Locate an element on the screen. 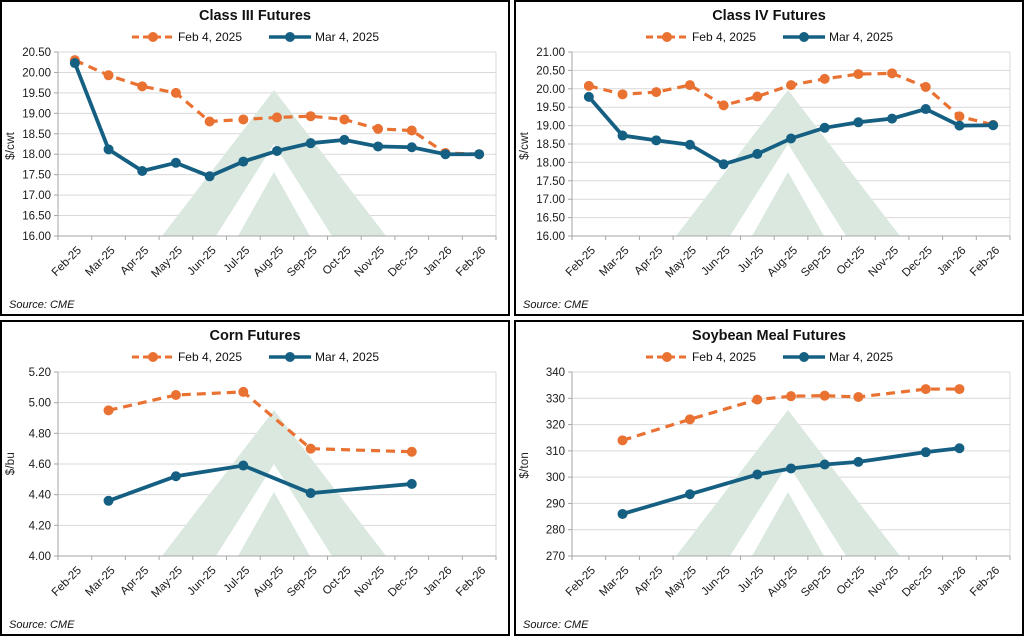 The width and height of the screenshot is (1024, 636). y-tick-label: 19.00 is located at coordinates (550, 127).